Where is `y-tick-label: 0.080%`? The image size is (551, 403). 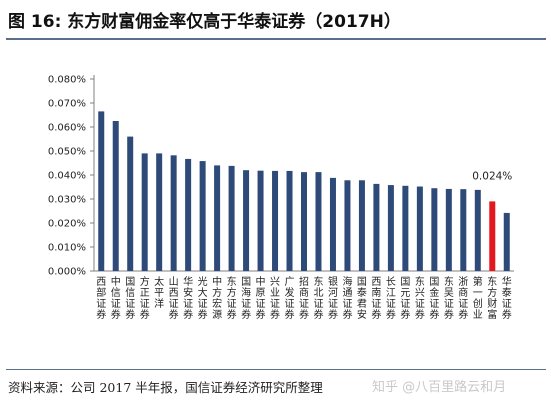
y-tick-label: 0.080% is located at coordinates (67, 80).